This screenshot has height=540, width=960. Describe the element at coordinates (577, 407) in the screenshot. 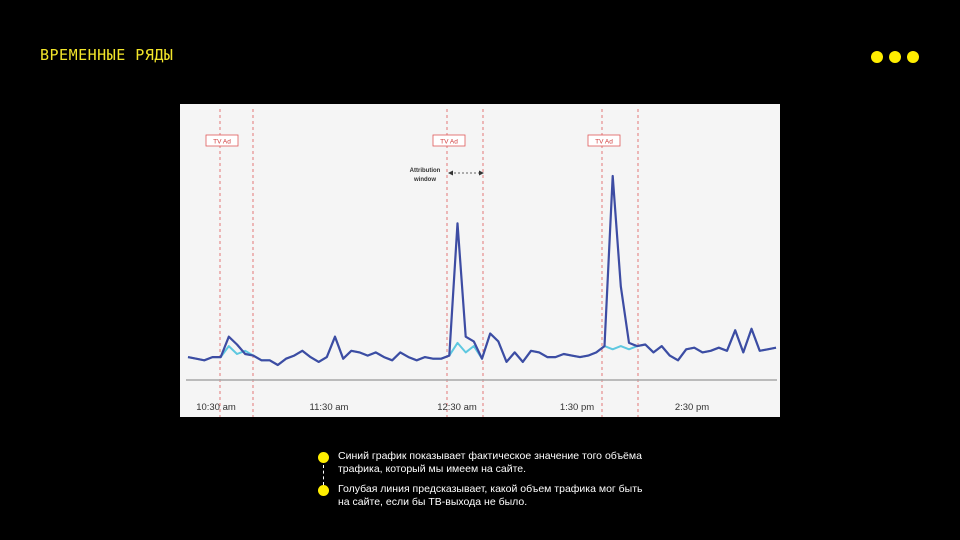

I see `x-tick-label: 1:30 pm` at that location.